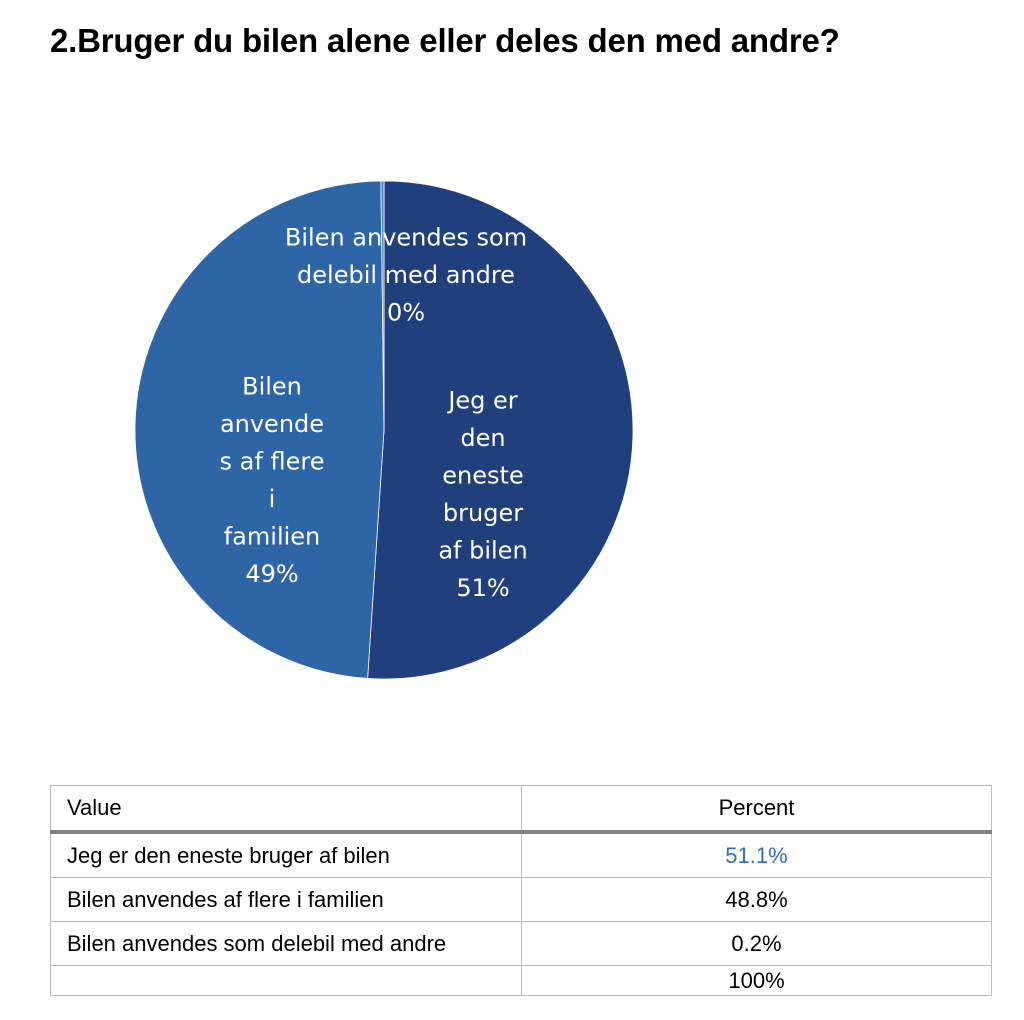  What do you see at coordinates (272, 499) in the screenshot?
I see `slice-label-line: i` at bounding box center [272, 499].